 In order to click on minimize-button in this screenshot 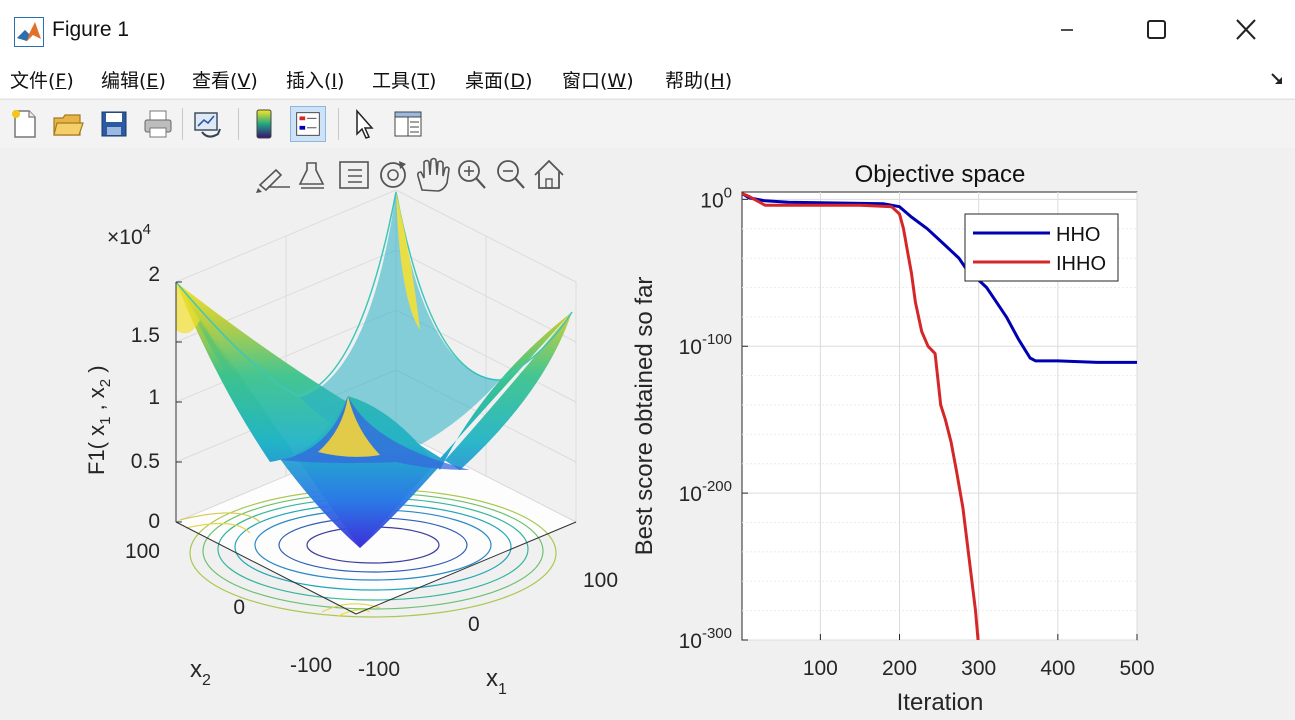, I will do `click(1067, 30)`.